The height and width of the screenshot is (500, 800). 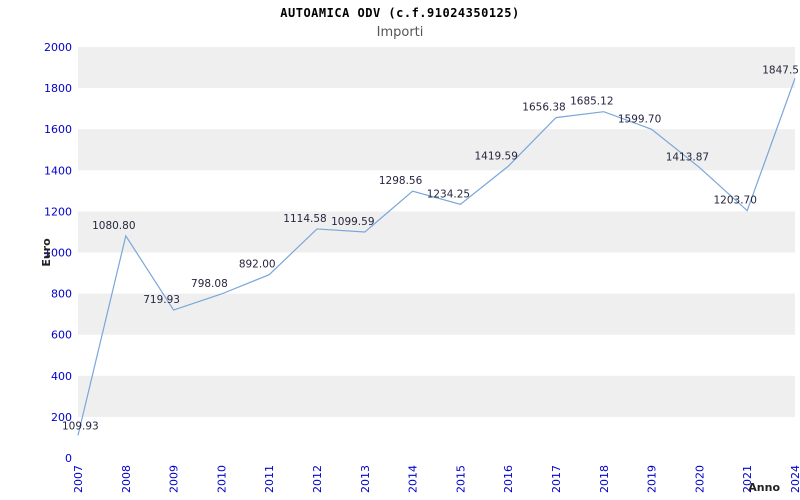 What do you see at coordinates (257, 265) in the screenshot?
I see `data-label: 892.00` at bounding box center [257, 265].